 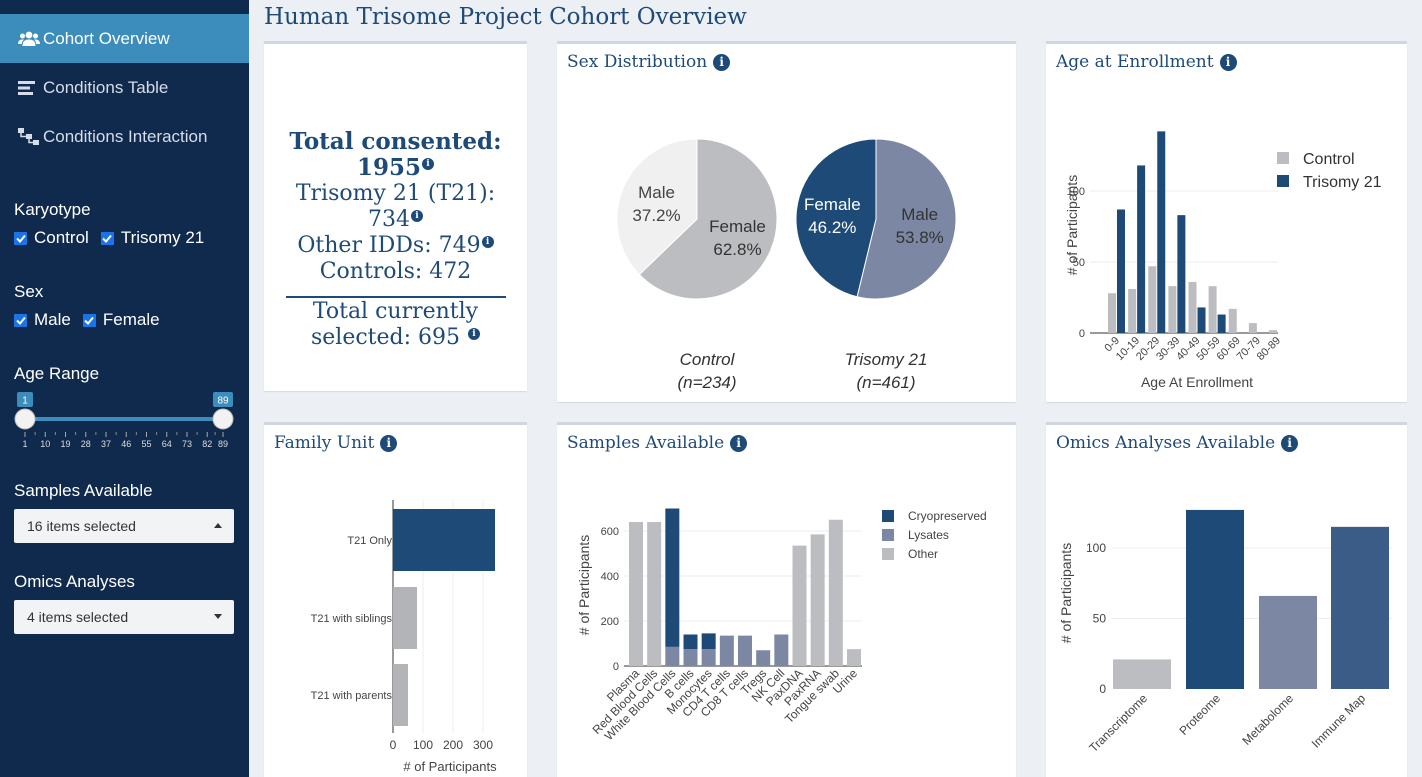 What do you see at coordinates (737, 249) in the screenshot?
I see `pie-slice-percent: 62.8%` at bounding box center [737, 249].